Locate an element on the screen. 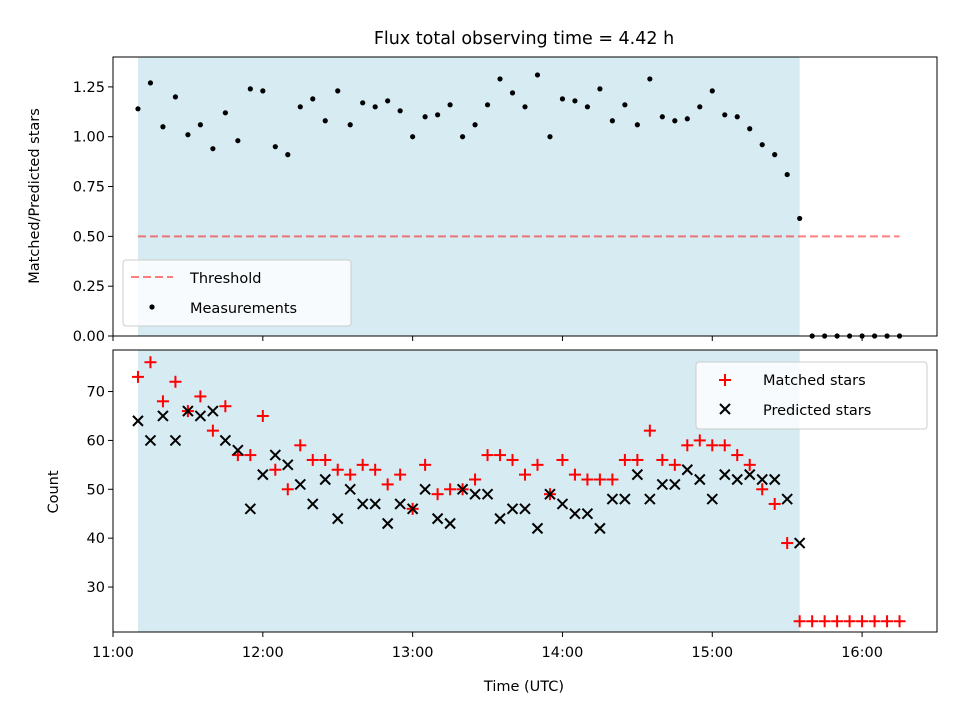  time-x-axis: 11:00 12:00 13:00 14:00 15:00 16:00 is located at coordinates (487, 646).